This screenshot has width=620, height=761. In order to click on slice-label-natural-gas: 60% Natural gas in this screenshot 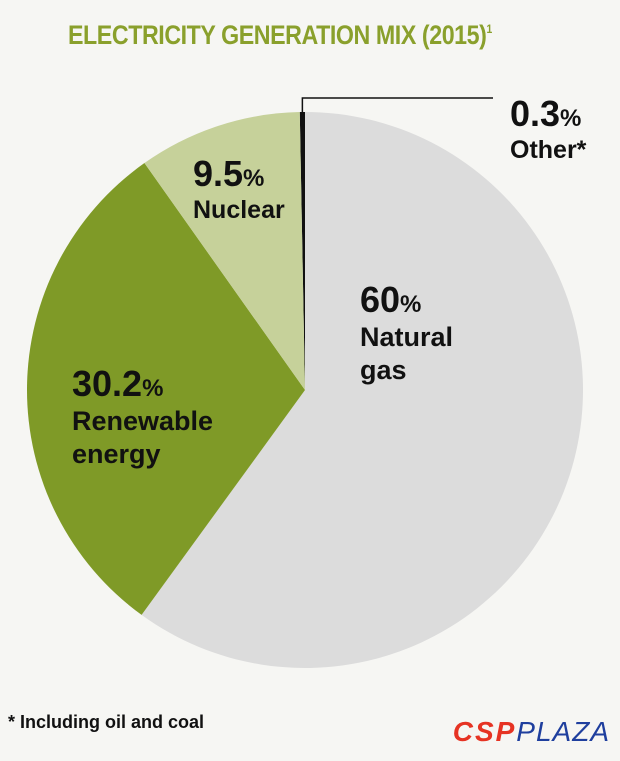, I will do `click(407, 332)`.